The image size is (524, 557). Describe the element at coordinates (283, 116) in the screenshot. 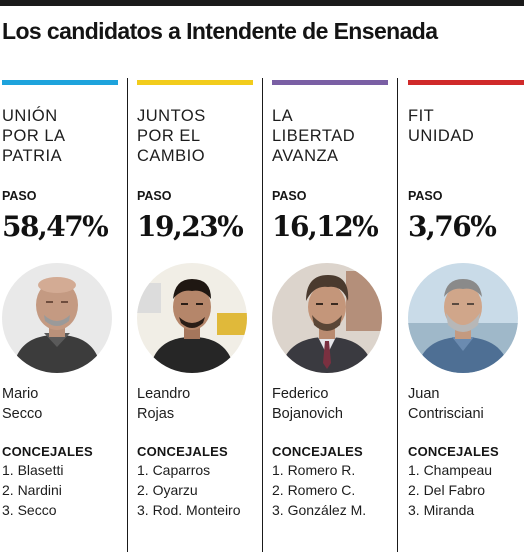

I see `party-name-line: LA` at that location.